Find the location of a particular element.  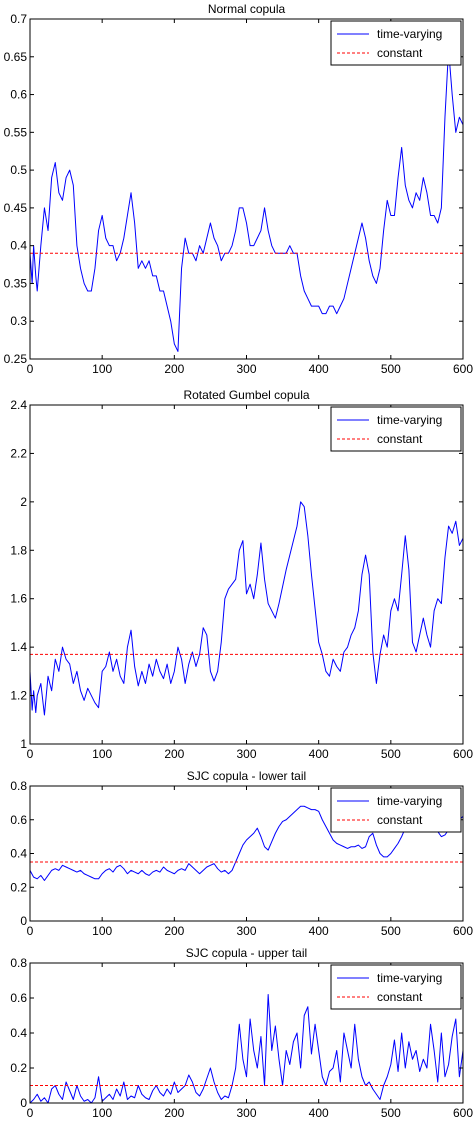

time-varying-series-line is located at coordinates (246, 843).